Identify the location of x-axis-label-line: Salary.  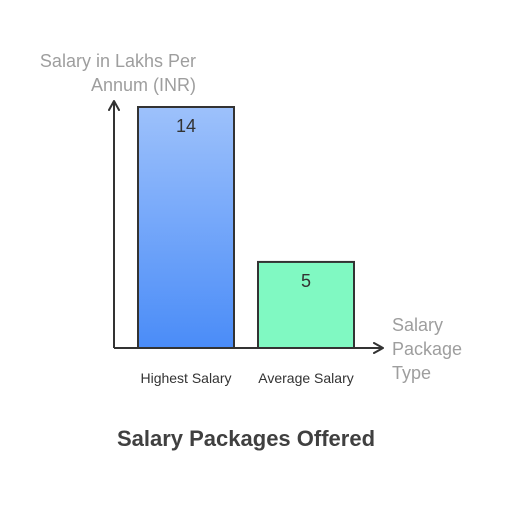
(417, 325).